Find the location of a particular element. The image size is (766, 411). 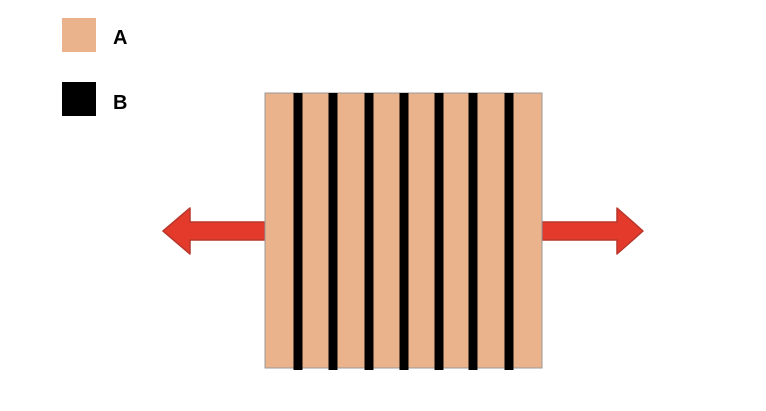

legend-label-b: B is located at coordinates (120, 103).